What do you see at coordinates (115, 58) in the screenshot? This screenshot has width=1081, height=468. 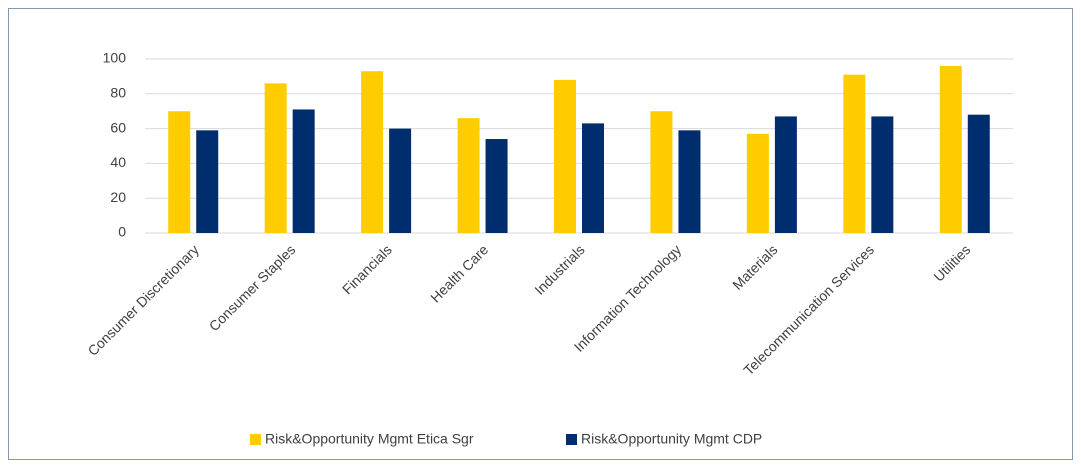 I see `y-tick-label: 100` at bounding box center [115, 58].